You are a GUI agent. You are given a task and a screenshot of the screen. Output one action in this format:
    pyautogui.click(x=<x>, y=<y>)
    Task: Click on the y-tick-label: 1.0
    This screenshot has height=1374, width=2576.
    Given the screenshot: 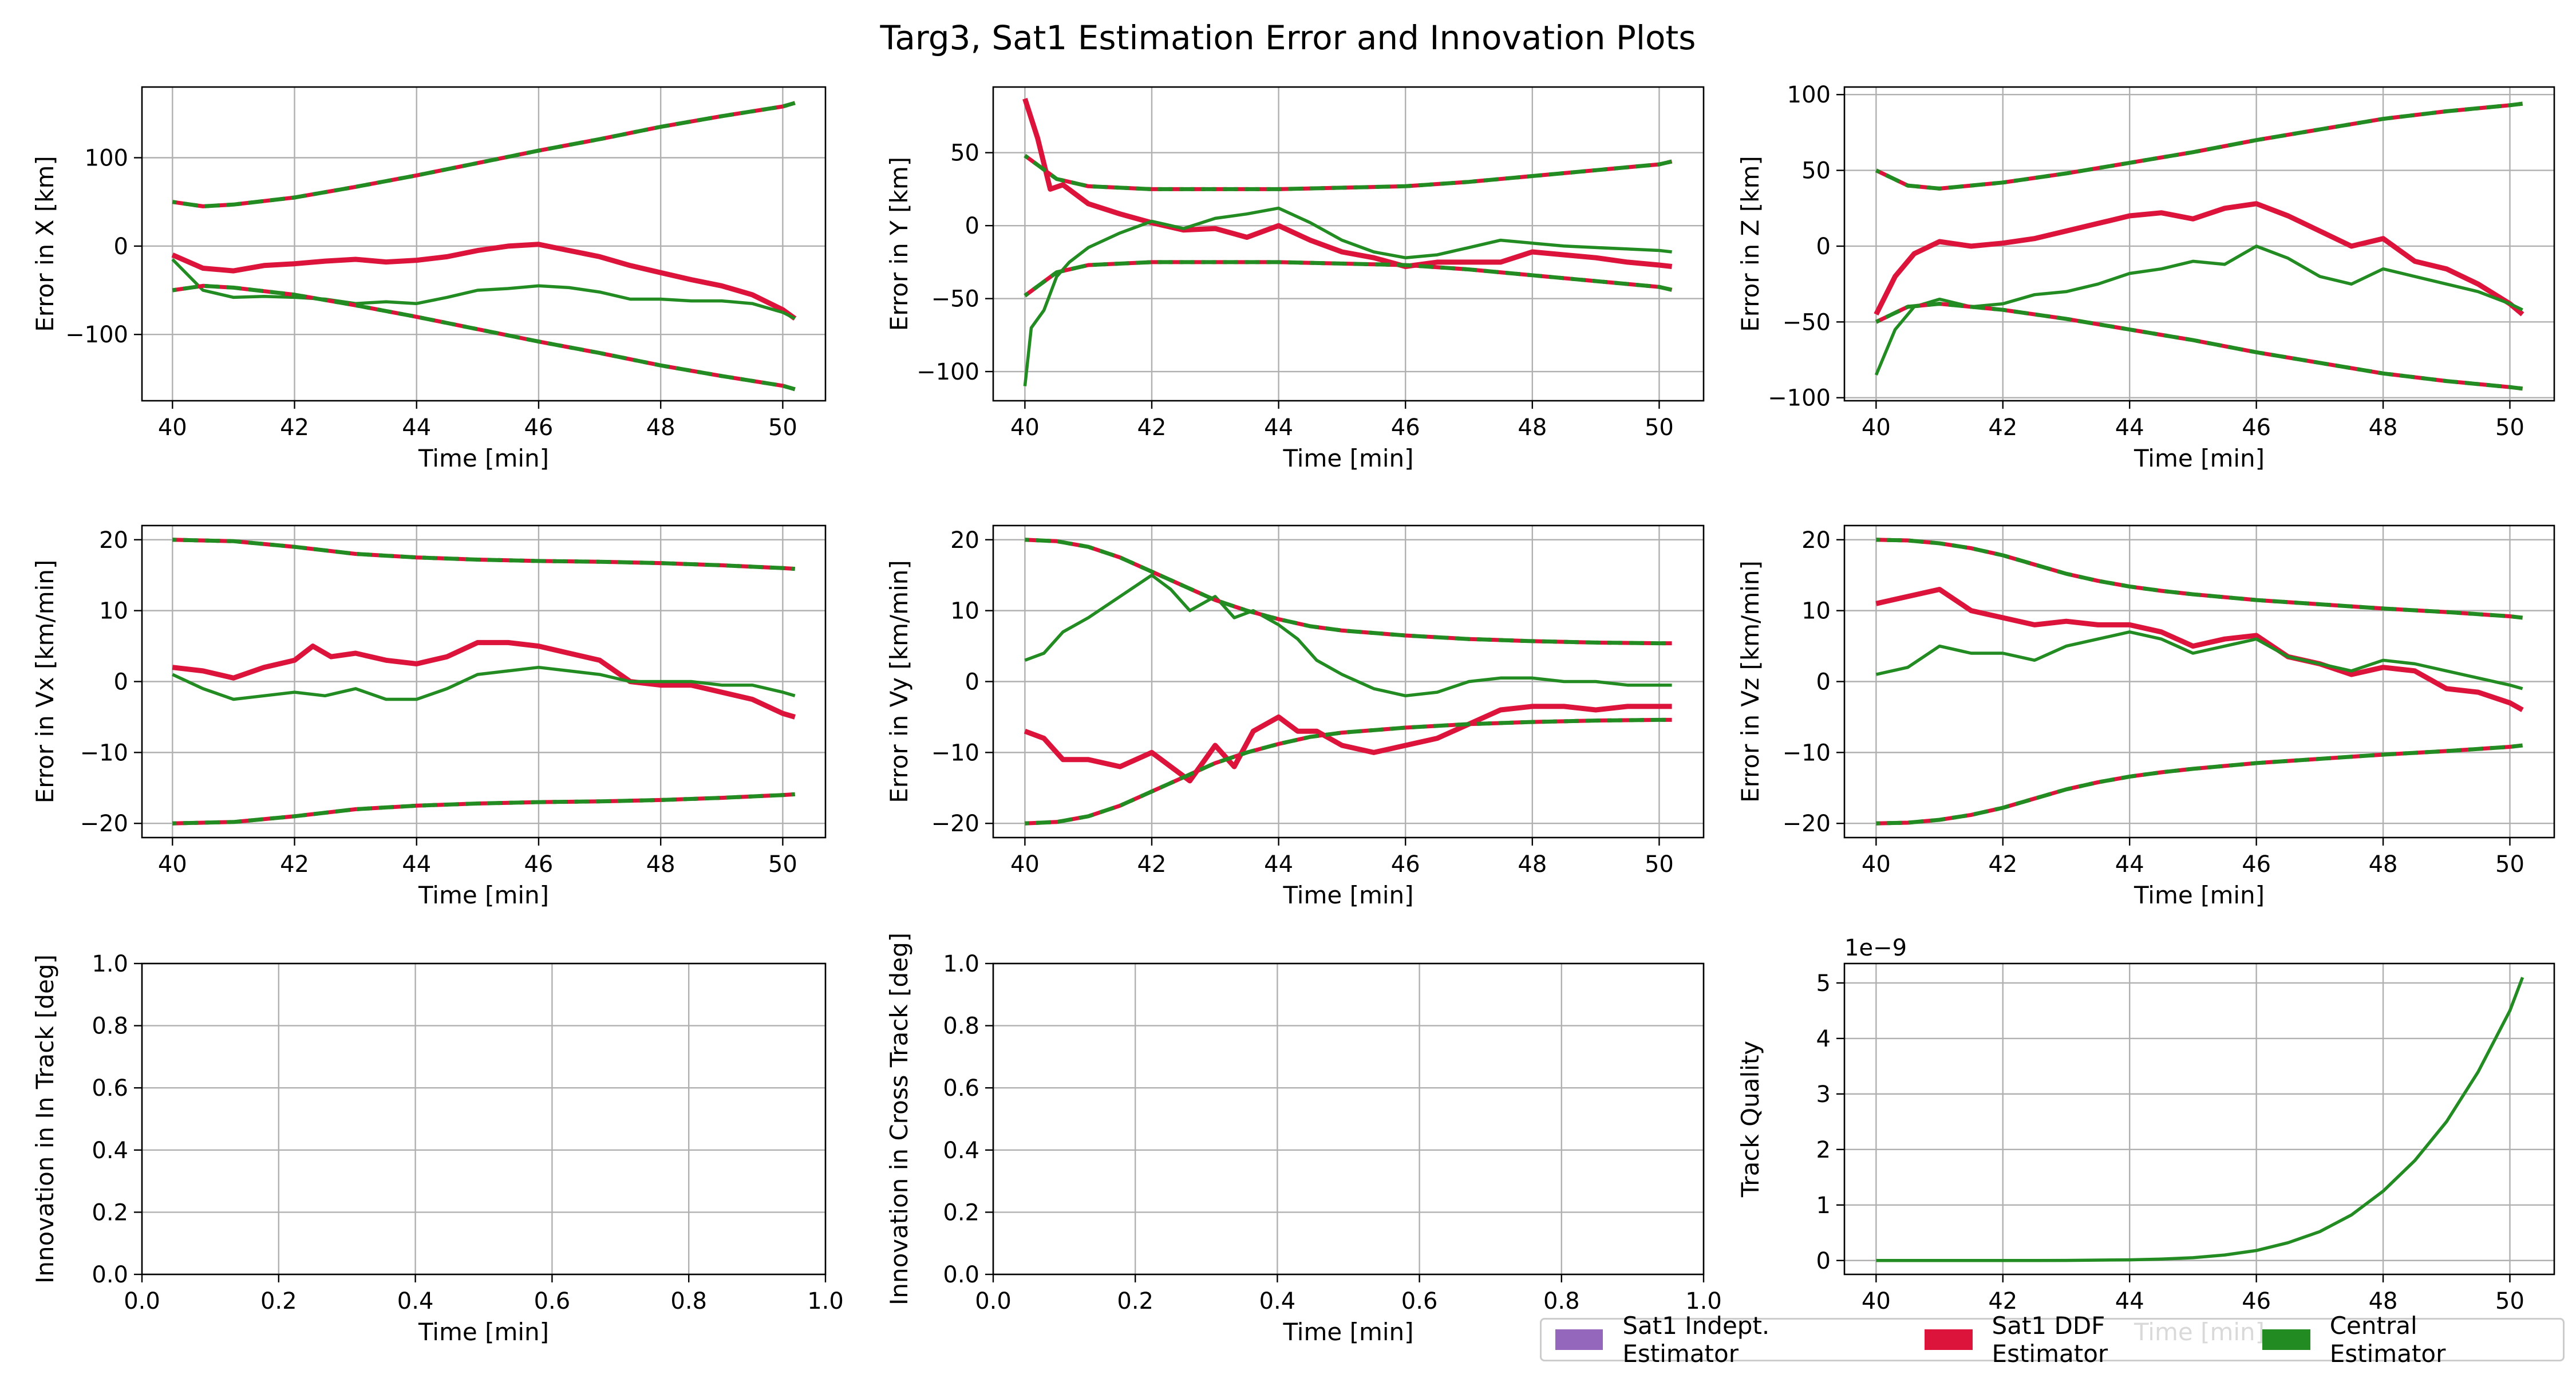 What is the action you would take?
    pyautogui.click(x=110, y=964)
    